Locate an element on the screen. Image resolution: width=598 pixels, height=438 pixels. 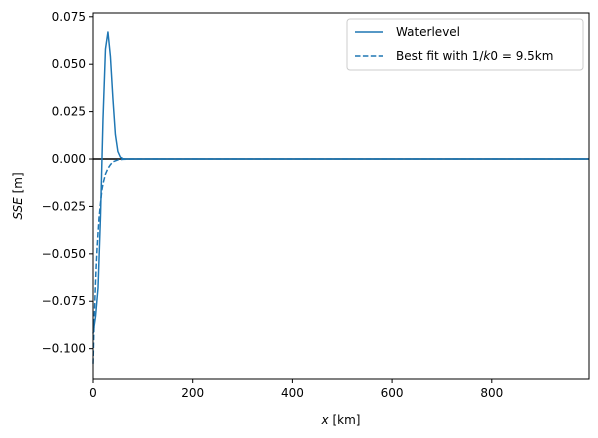
legend-label-best-fit-suffix: 0 = 9.5km is located at coordinates (521, 56).